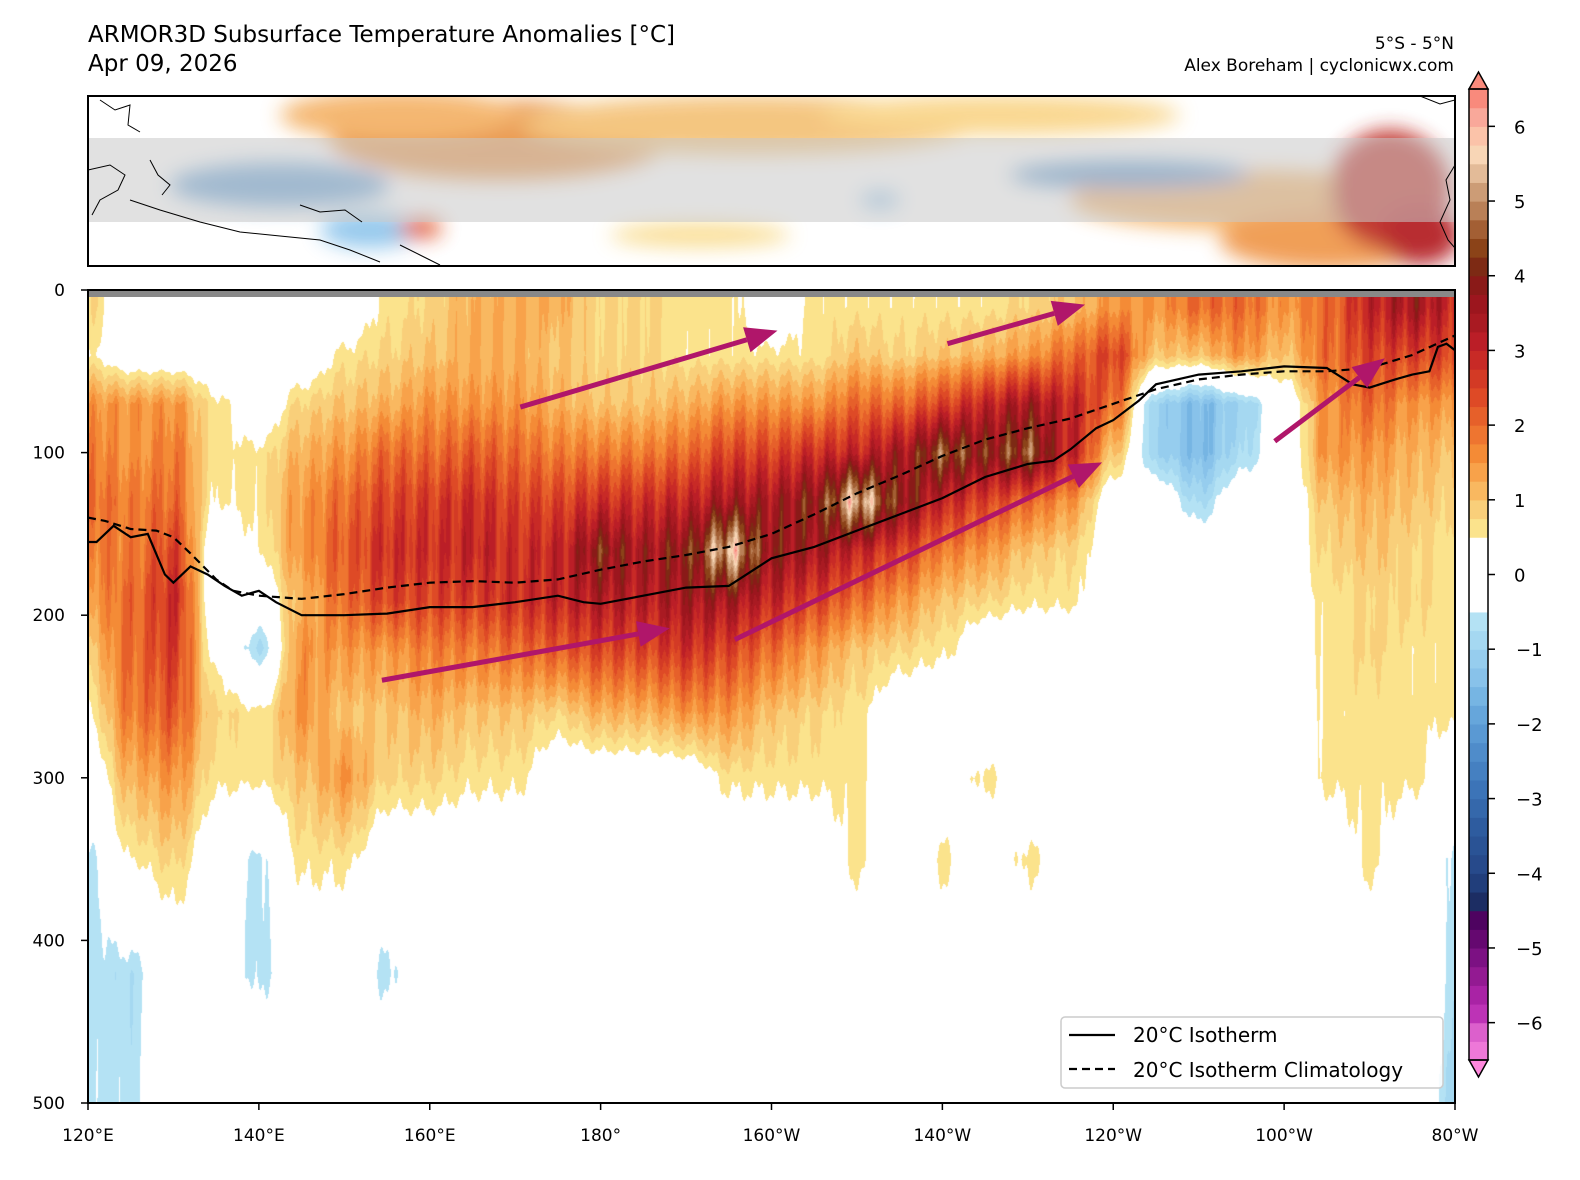 The width and height of the screenshot is (1580, 1180). Describe the element at coordinates (1478, 80) in the screenshot. I see `colorbar-extend-high` at that location.